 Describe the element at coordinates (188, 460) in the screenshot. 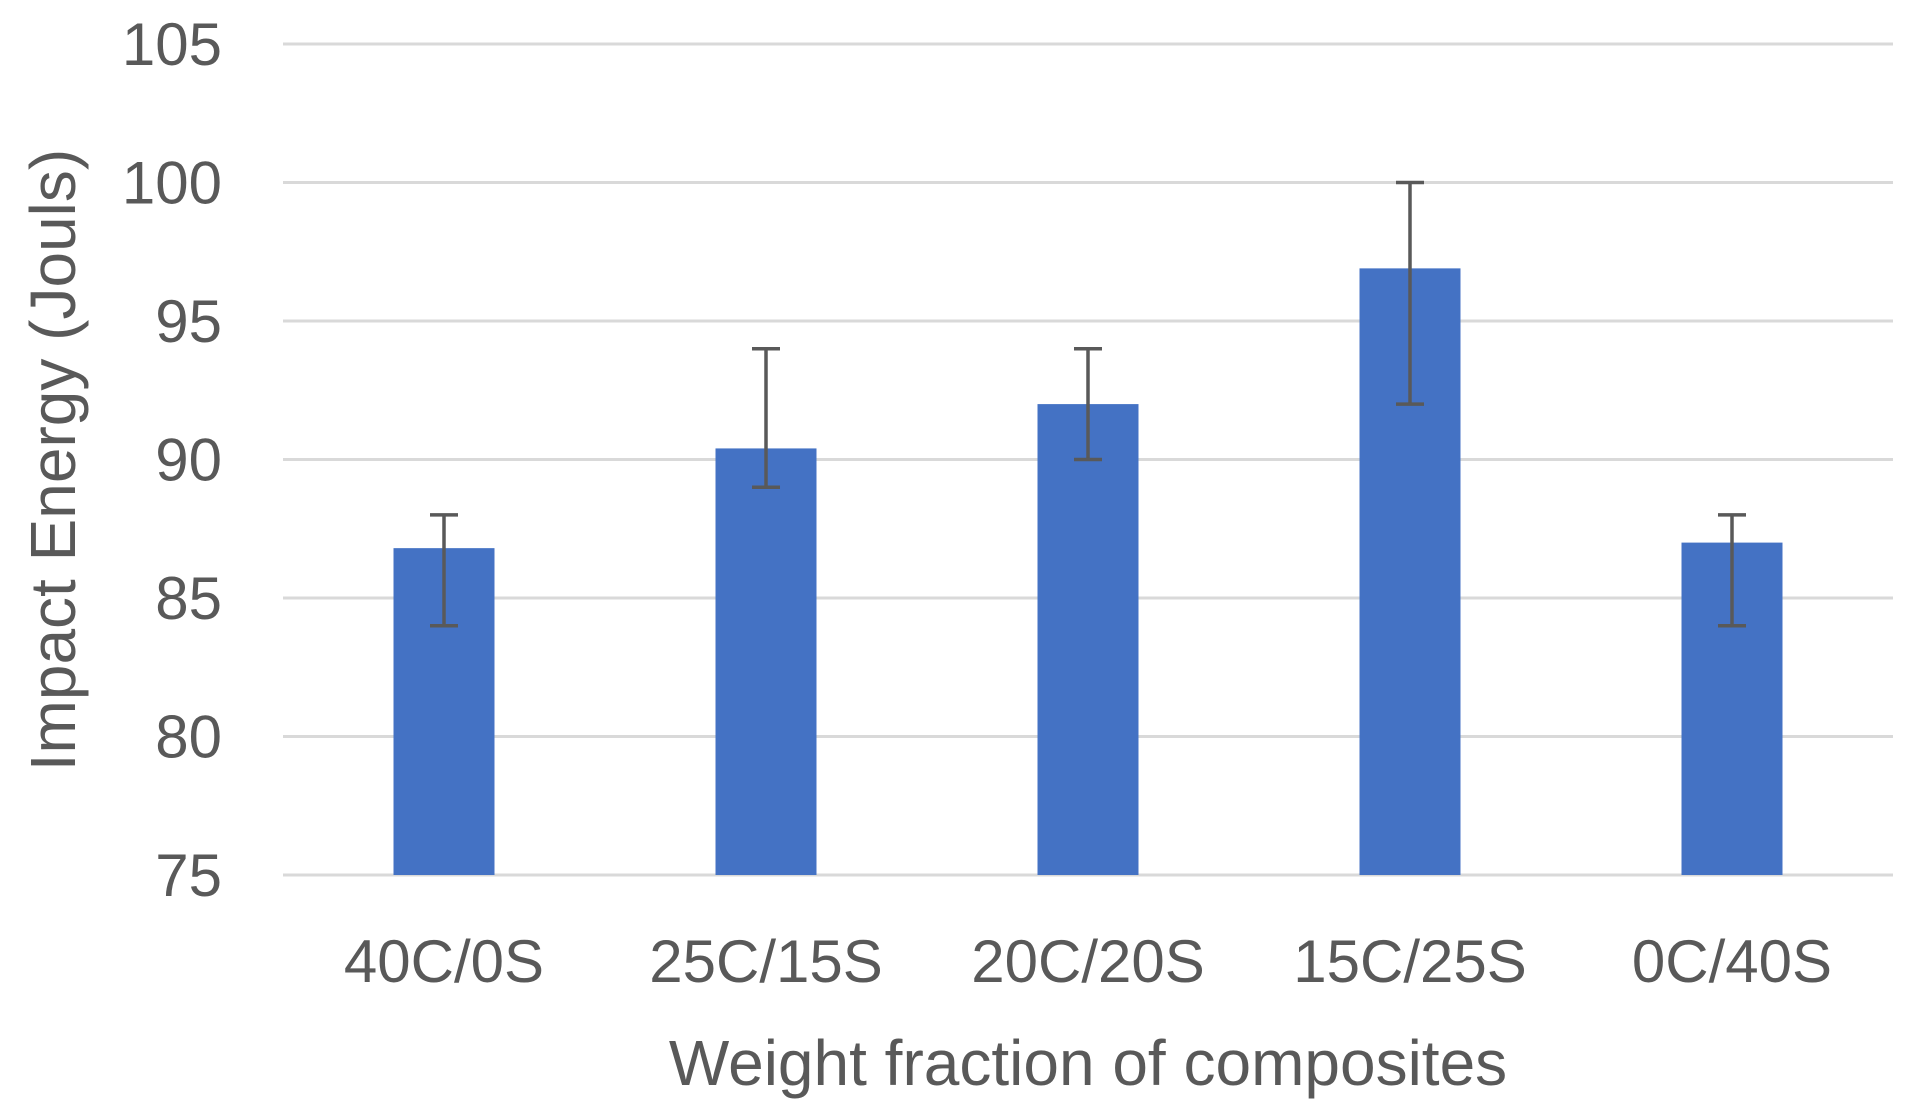

I see `y-tick-label: 90` at that location.